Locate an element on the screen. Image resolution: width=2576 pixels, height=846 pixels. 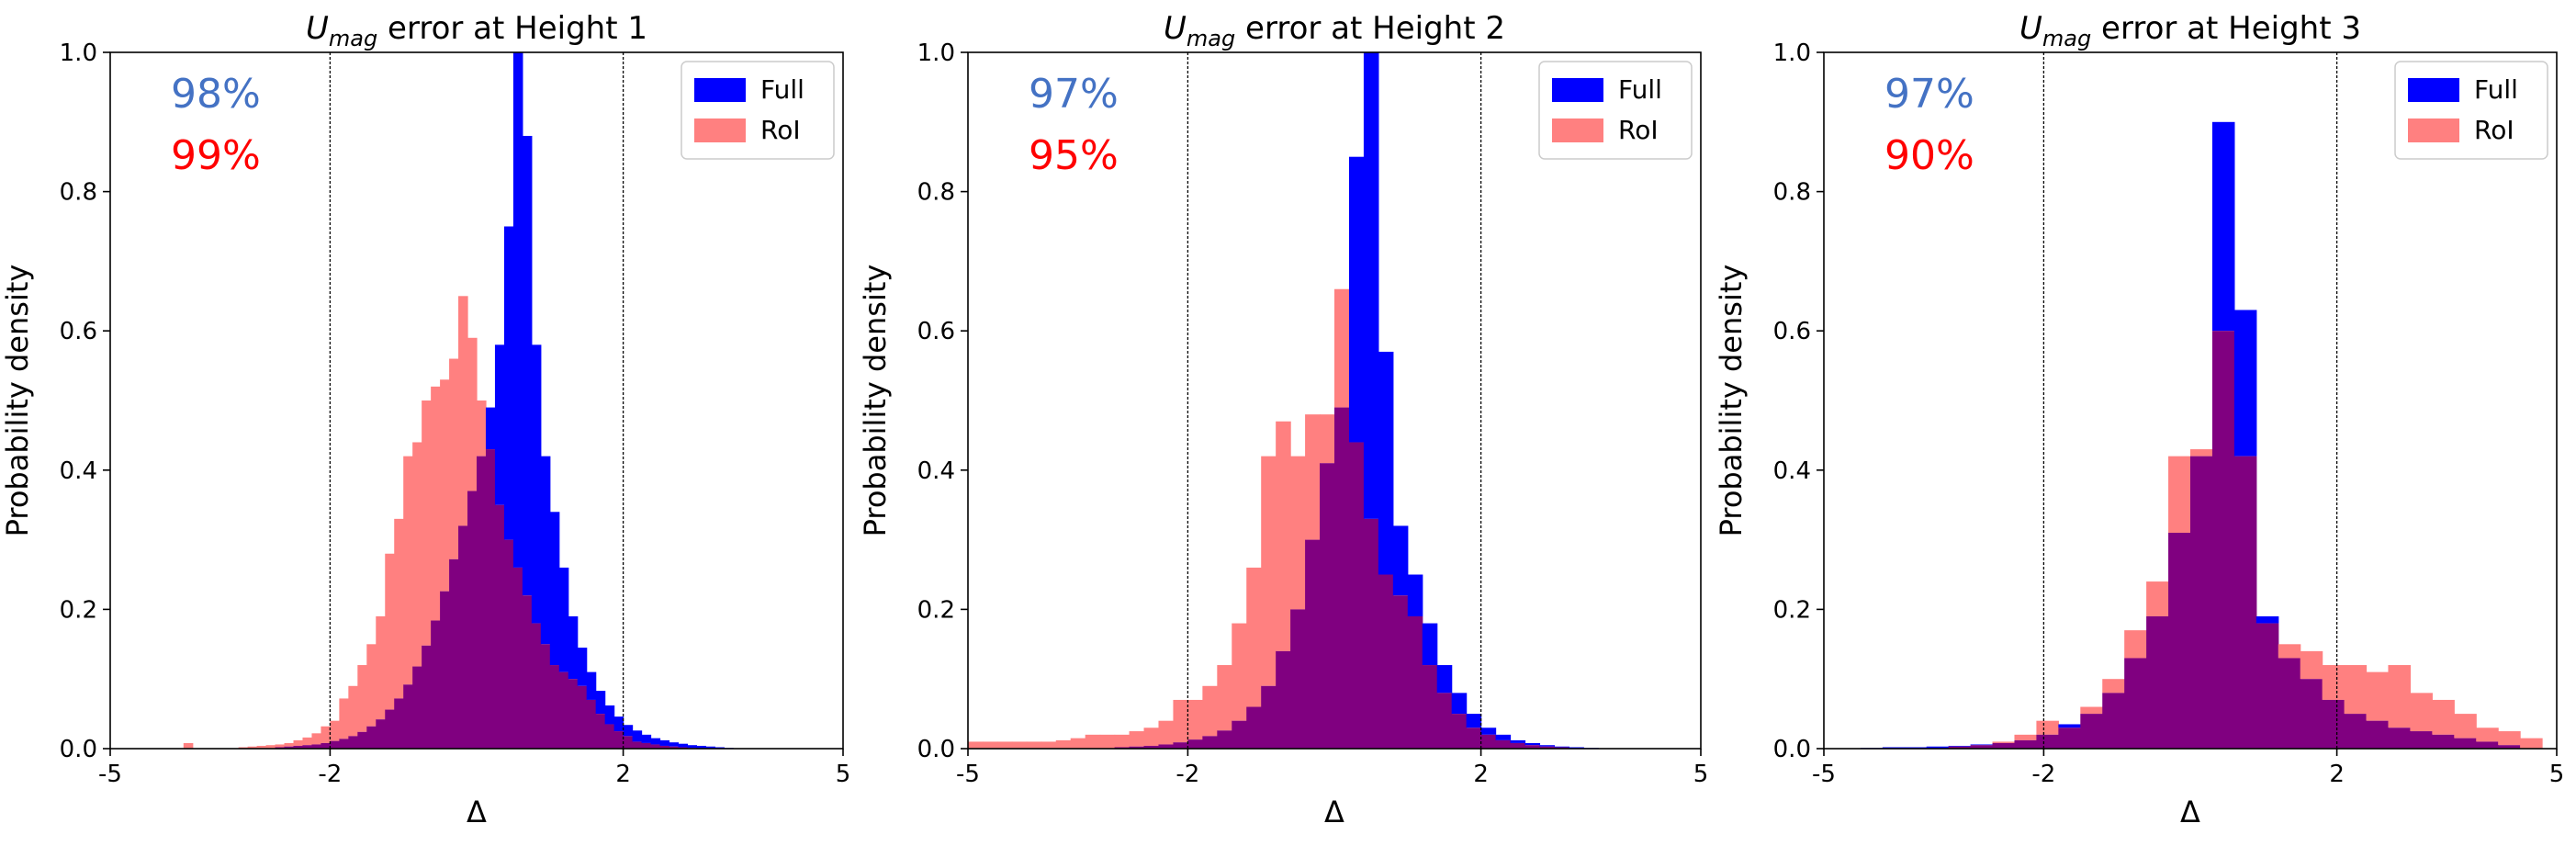
y-tick-label: 1.0 is located at coordinates (1792, 53).